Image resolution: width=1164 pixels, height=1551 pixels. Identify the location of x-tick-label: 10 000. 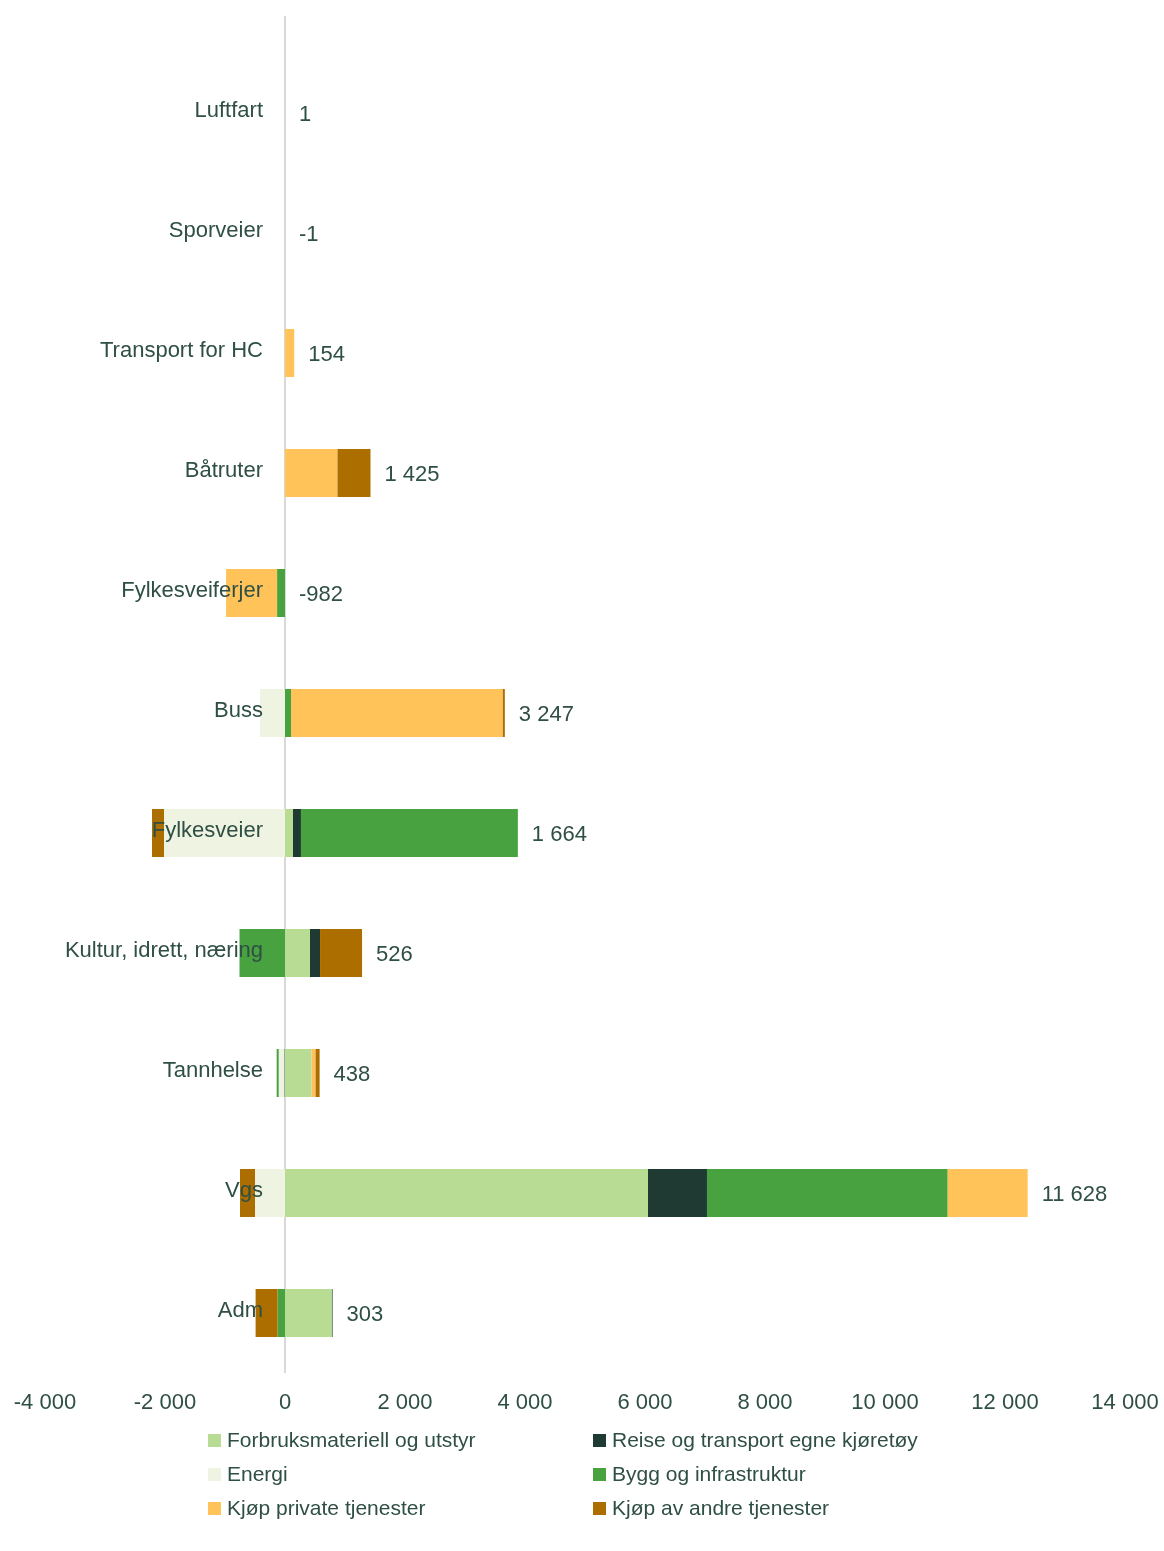
(885, 1401).